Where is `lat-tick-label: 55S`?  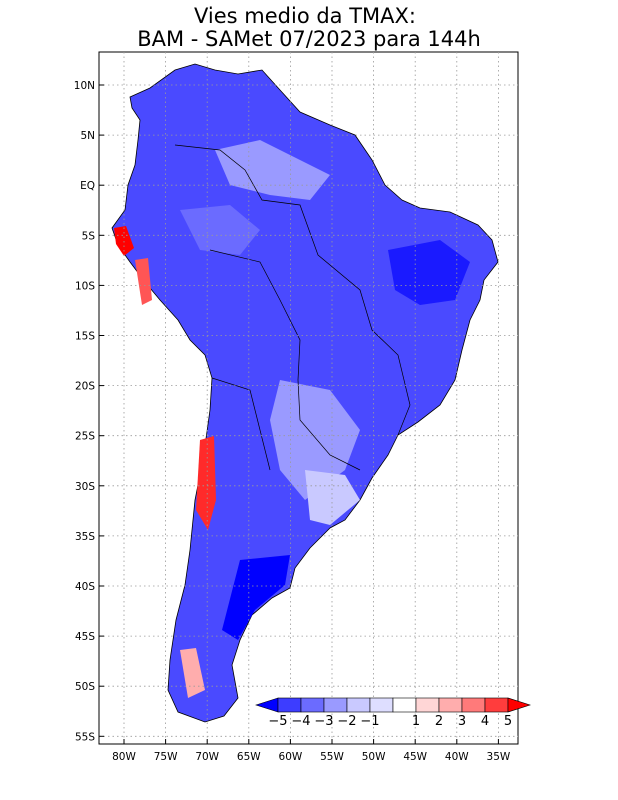 lat-tick-label: 55S is located at coordinates (85, 737).